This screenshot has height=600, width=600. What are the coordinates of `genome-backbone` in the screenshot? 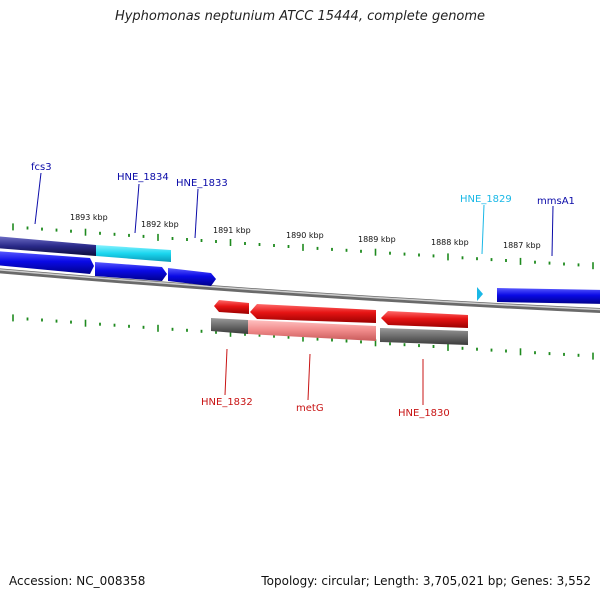 It's located at (300, 291).